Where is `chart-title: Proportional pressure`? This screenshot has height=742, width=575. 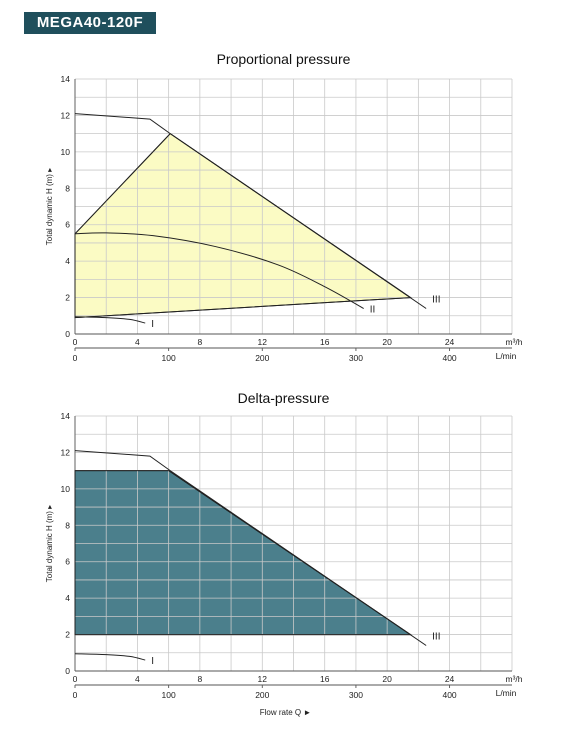 chart-title: Proportional pressure is located at coordinates (284, 59).